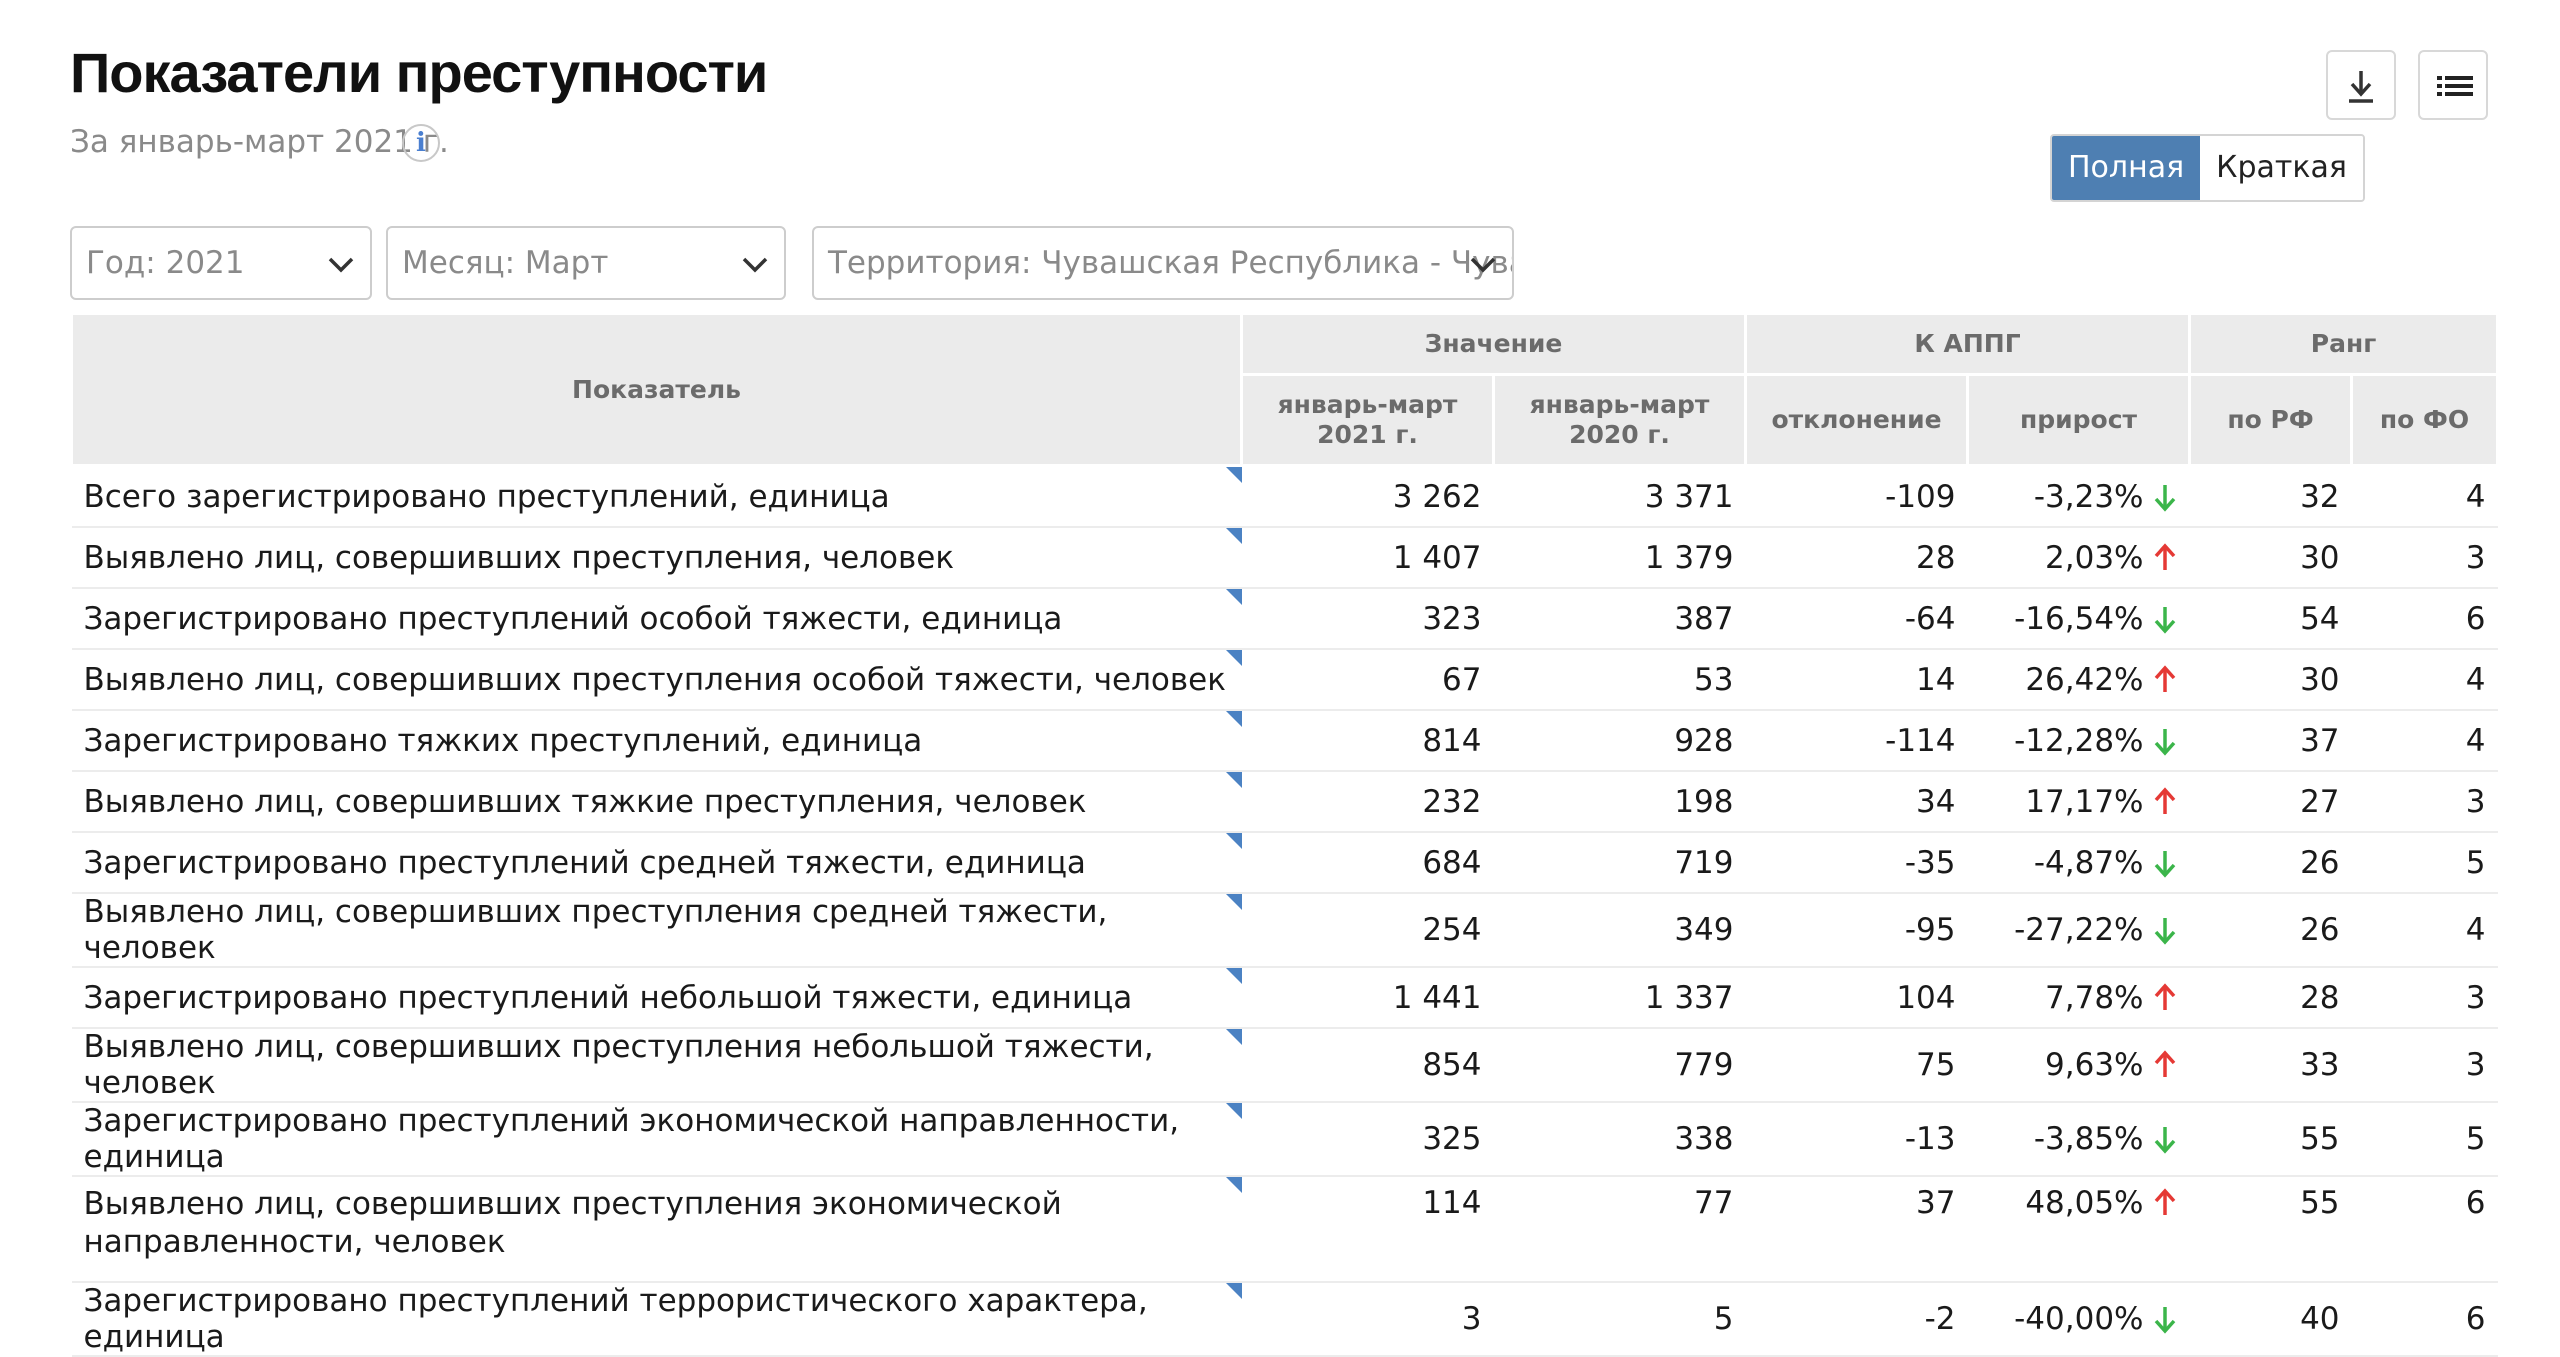 The image size is (2560, 1357). What do you see at coordinates (2088, 1139) in the screenshot?
I see `growth-value: -3,85%` at bounding box center [2088, 1139].